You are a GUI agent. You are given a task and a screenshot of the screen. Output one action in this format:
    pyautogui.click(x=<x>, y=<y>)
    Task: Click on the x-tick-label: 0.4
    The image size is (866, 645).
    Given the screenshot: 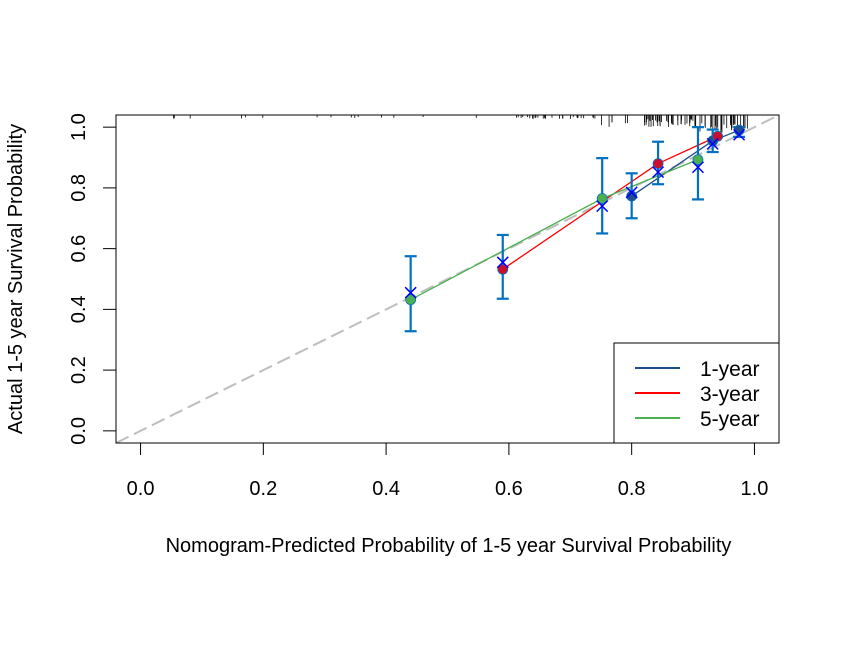 What is the action you would take?
    pyautogui.click(x=386, y=489)
    